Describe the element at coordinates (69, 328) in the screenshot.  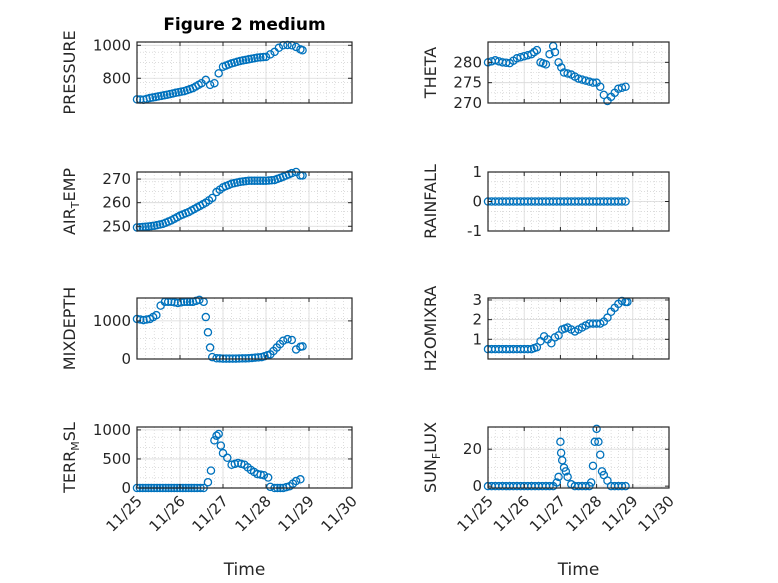
I see `y-axis-label-part: MIXDEPTH` at that location.